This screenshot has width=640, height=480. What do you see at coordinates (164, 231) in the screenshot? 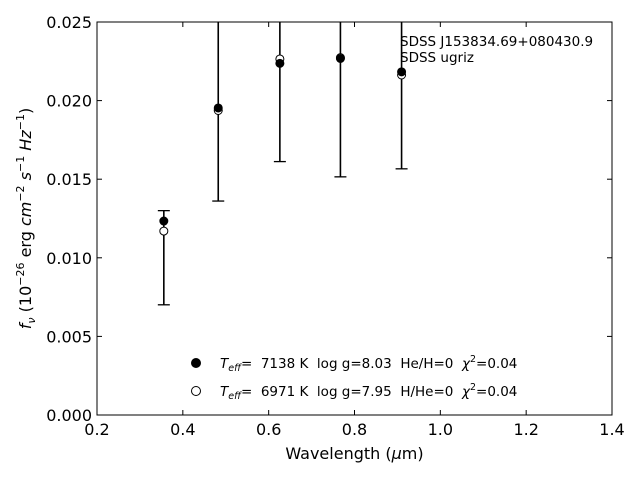
I see `model-point-open` at bounding box center [164, 231].